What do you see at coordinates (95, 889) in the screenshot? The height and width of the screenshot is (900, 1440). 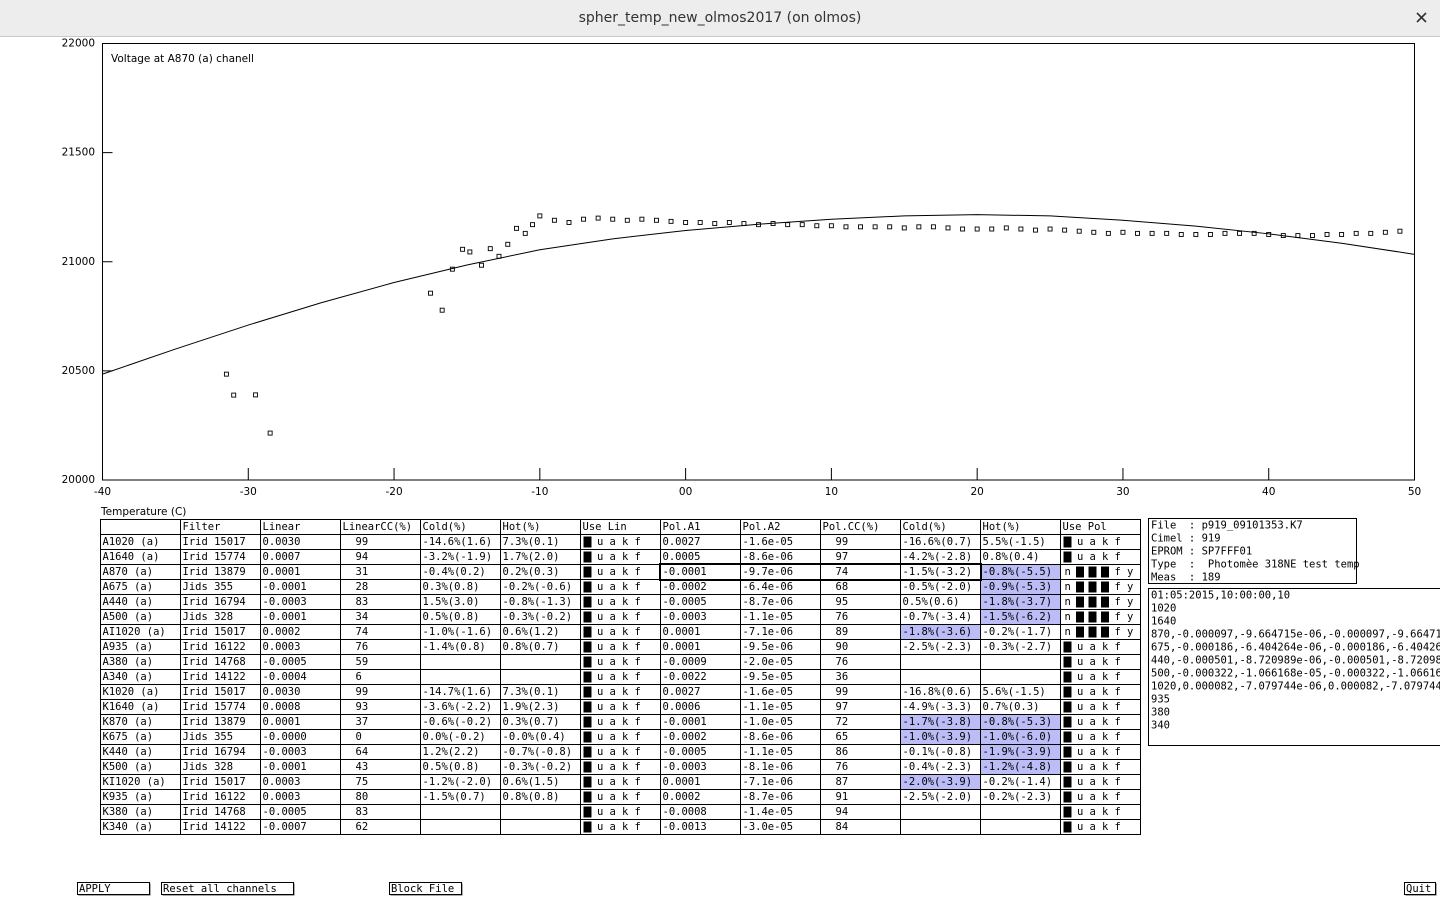 I see `button-label: APPLY` at bounding box center [95, 889].